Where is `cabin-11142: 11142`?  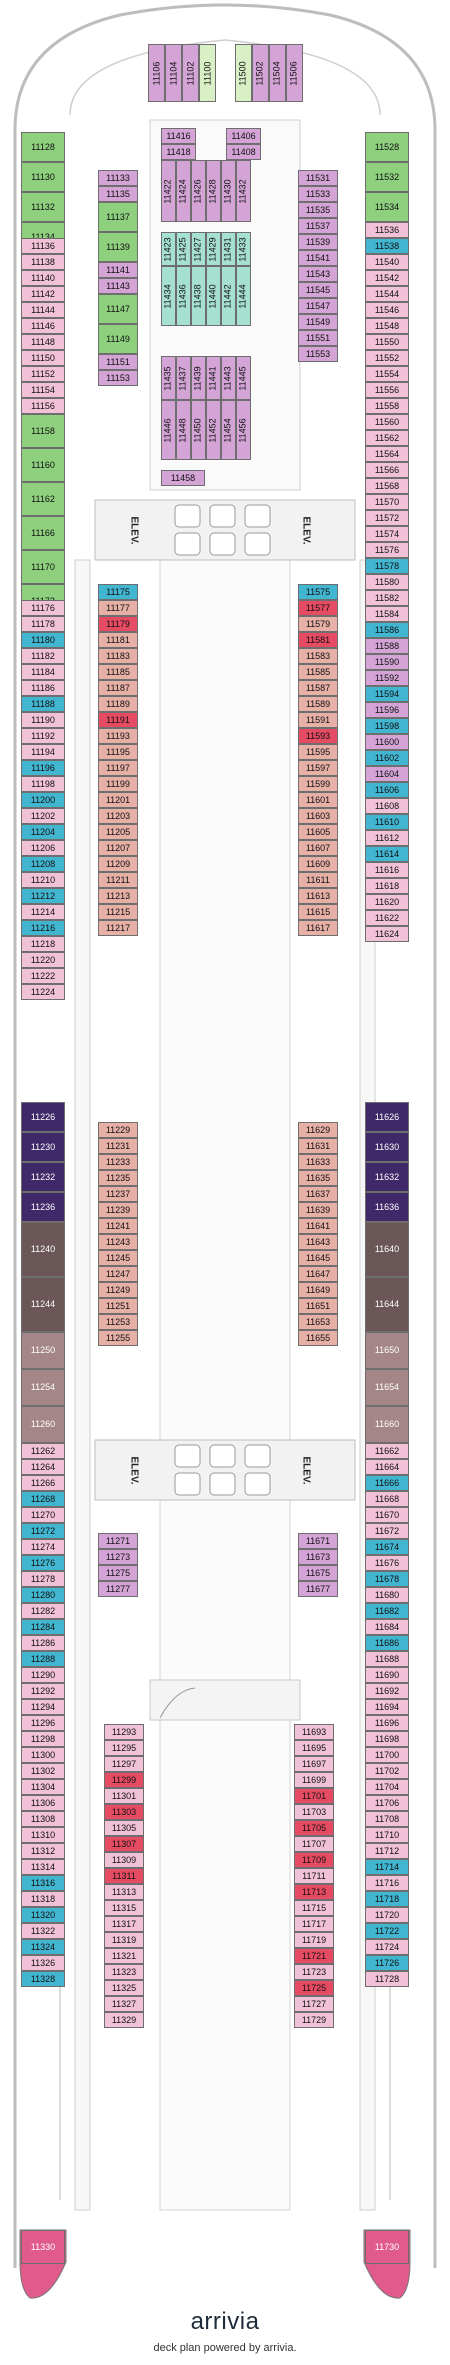 cabin-11142: 11142 is located at coordinates (43, 294).